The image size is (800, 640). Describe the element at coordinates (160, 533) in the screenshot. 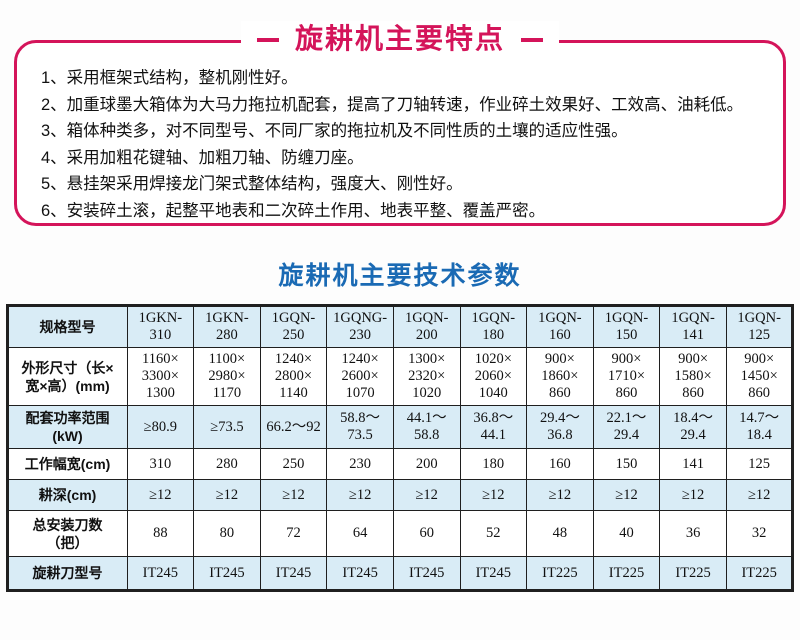

I see `spec-value-cell: 88` at that location.